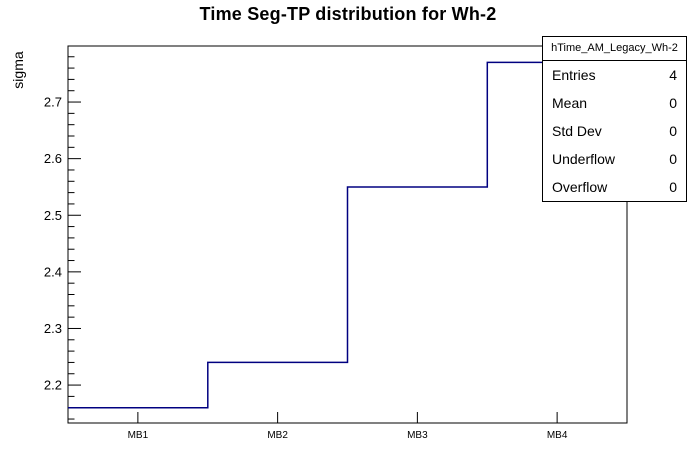 The width and height of the screenshot is (696, 472). I want to click on stats-box-rows: Entries 4 Mean 0 Std Dev 0 Underflow 0 Overflow 0, so click(614, 131).